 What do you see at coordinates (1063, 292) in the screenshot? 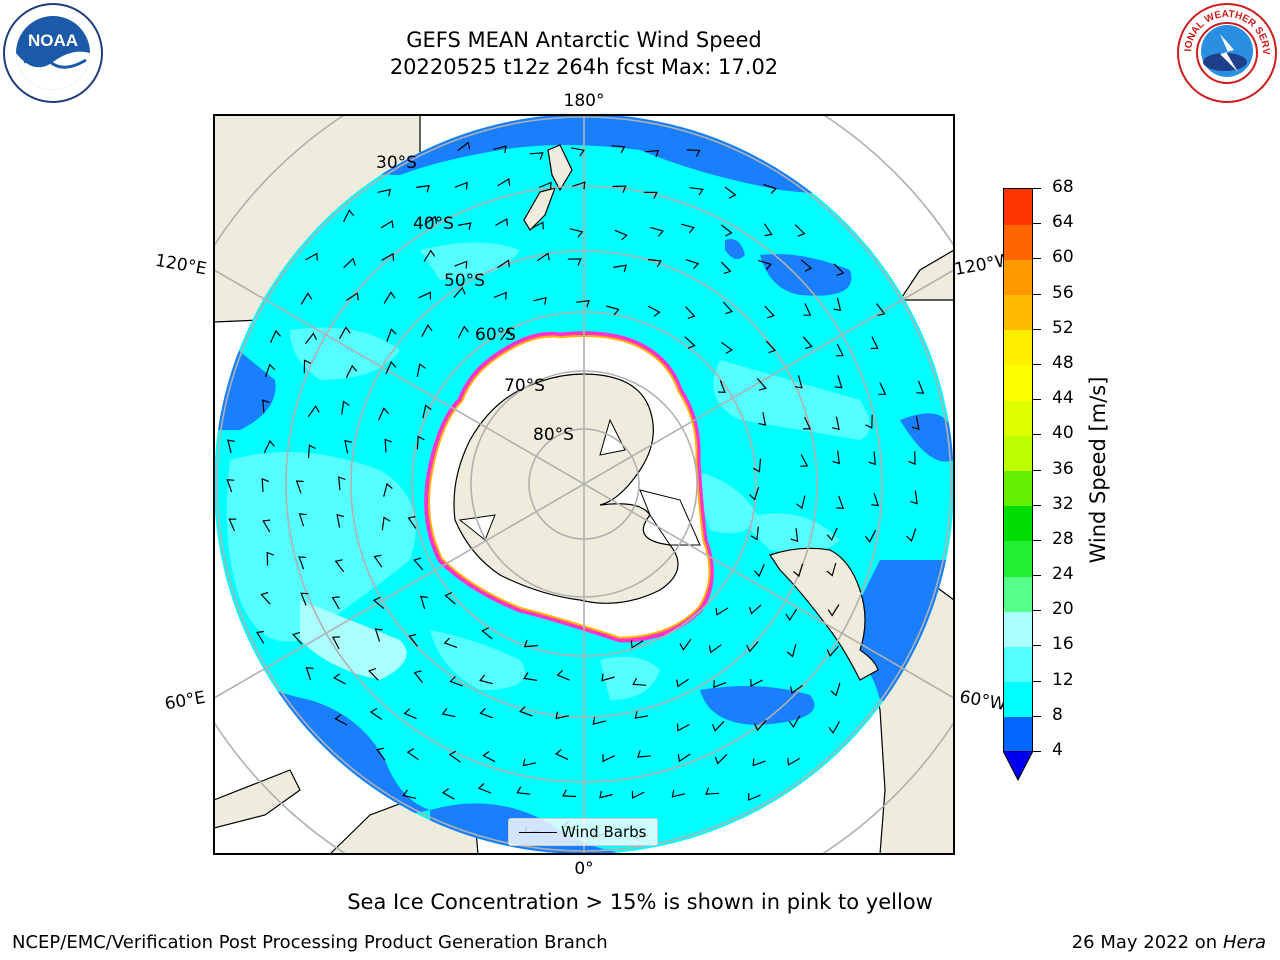
I see `colorbar-tick-label: 56` at bounding box center [1063, 292].